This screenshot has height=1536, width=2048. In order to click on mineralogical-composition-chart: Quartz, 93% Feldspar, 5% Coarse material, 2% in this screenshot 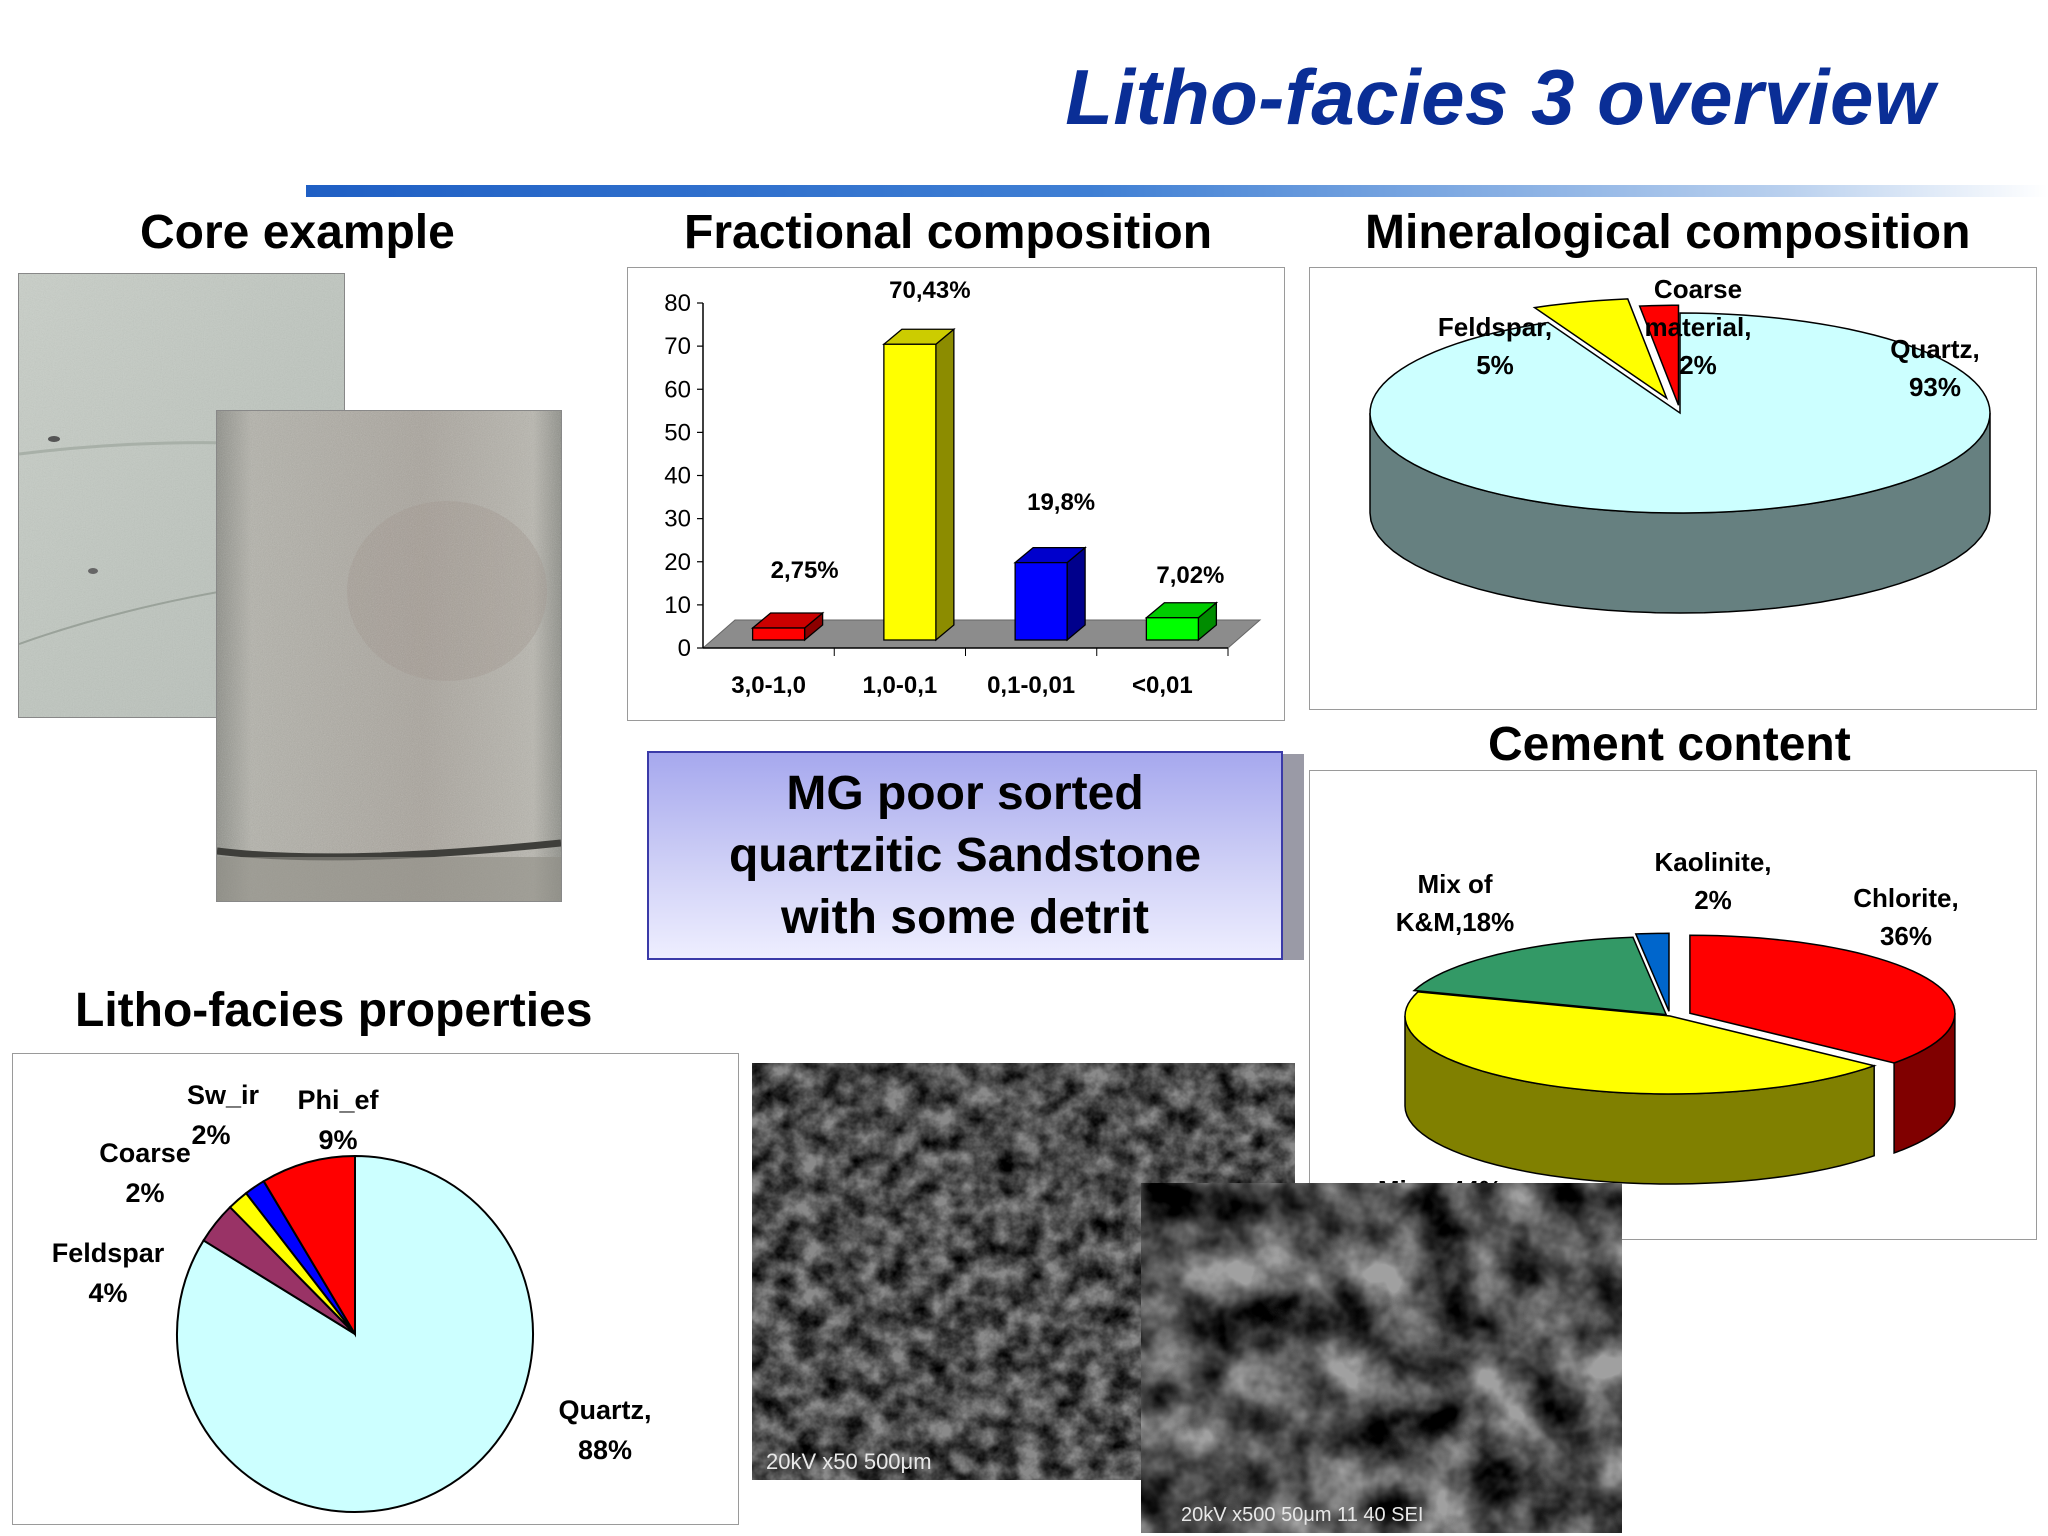, I will do `click(1673, 488)`.